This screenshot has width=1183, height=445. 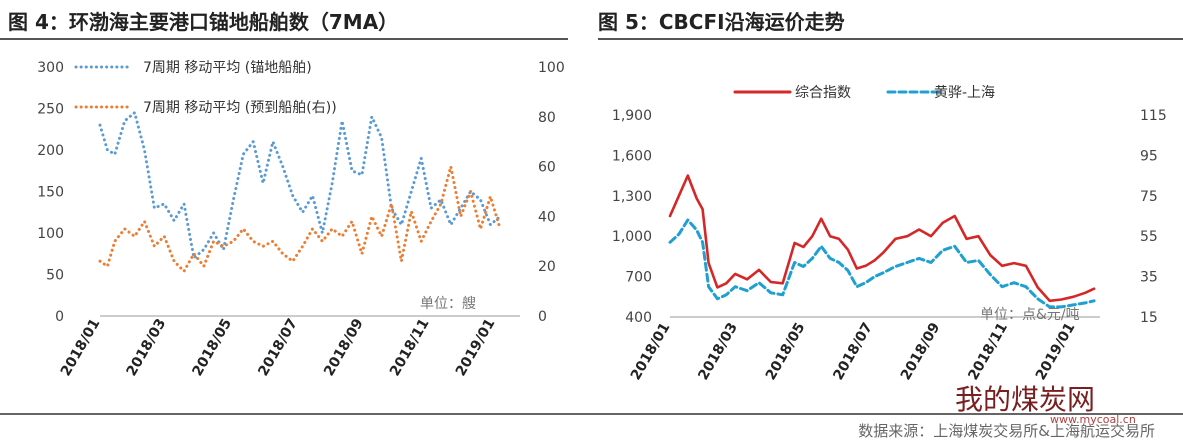 What do you see at coordinates (1025, 399) in the screenshot?
I see `watermark-logo: 我的煤炭网` at bounding box center [1025, 399].